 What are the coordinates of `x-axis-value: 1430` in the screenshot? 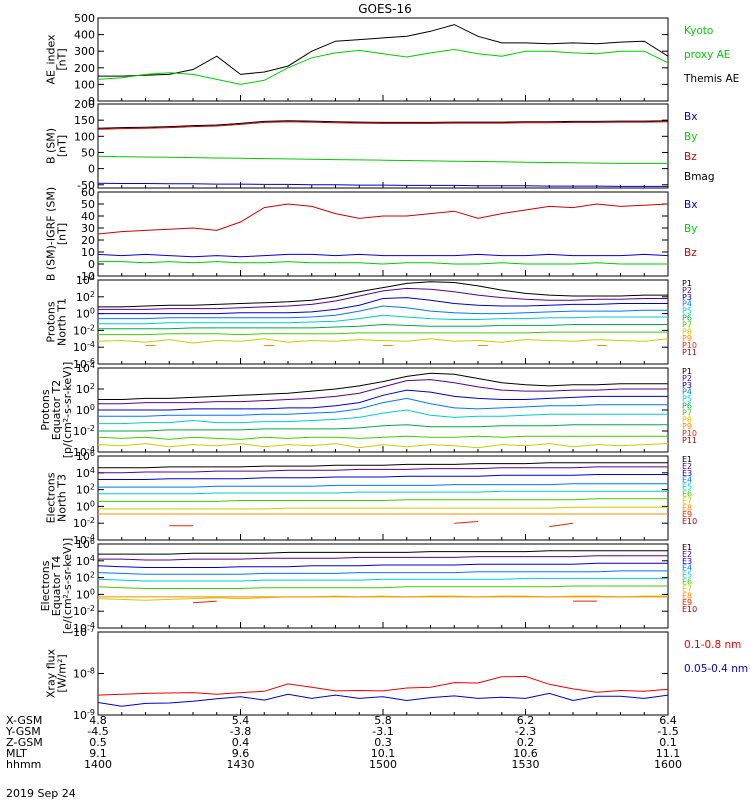 It's located at (241, 764).